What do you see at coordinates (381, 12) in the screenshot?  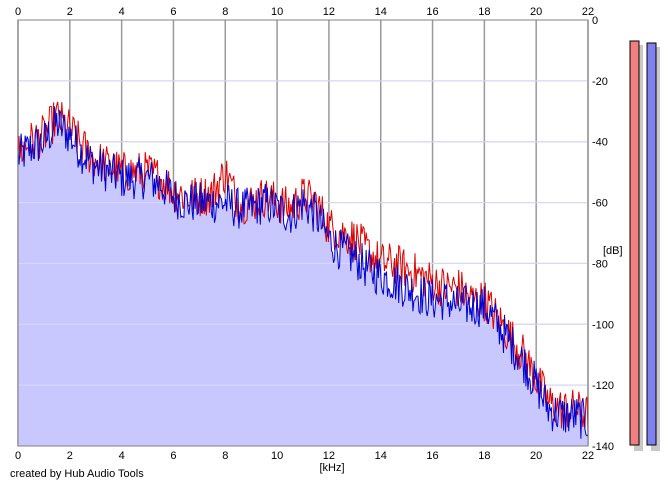 I see `x-tick-label-top: 14` at bounding box center [381, 12].